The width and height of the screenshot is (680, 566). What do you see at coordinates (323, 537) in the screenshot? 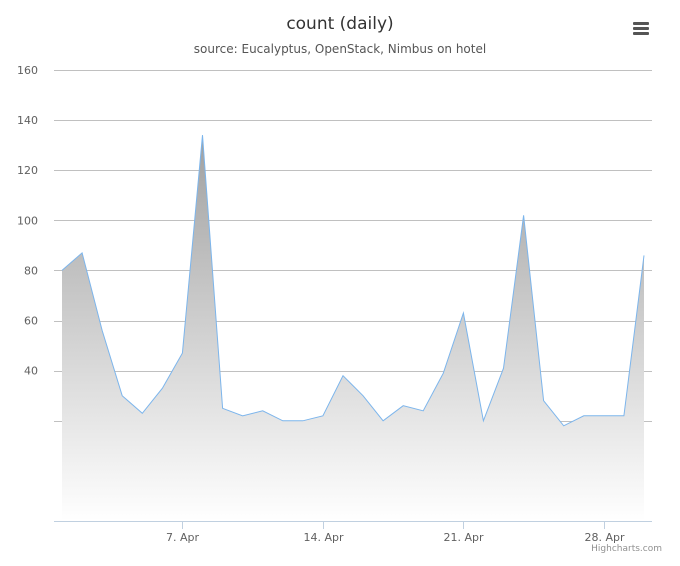
I see `x-tick-label: 14. Apr` at bounding box center [323, 537].